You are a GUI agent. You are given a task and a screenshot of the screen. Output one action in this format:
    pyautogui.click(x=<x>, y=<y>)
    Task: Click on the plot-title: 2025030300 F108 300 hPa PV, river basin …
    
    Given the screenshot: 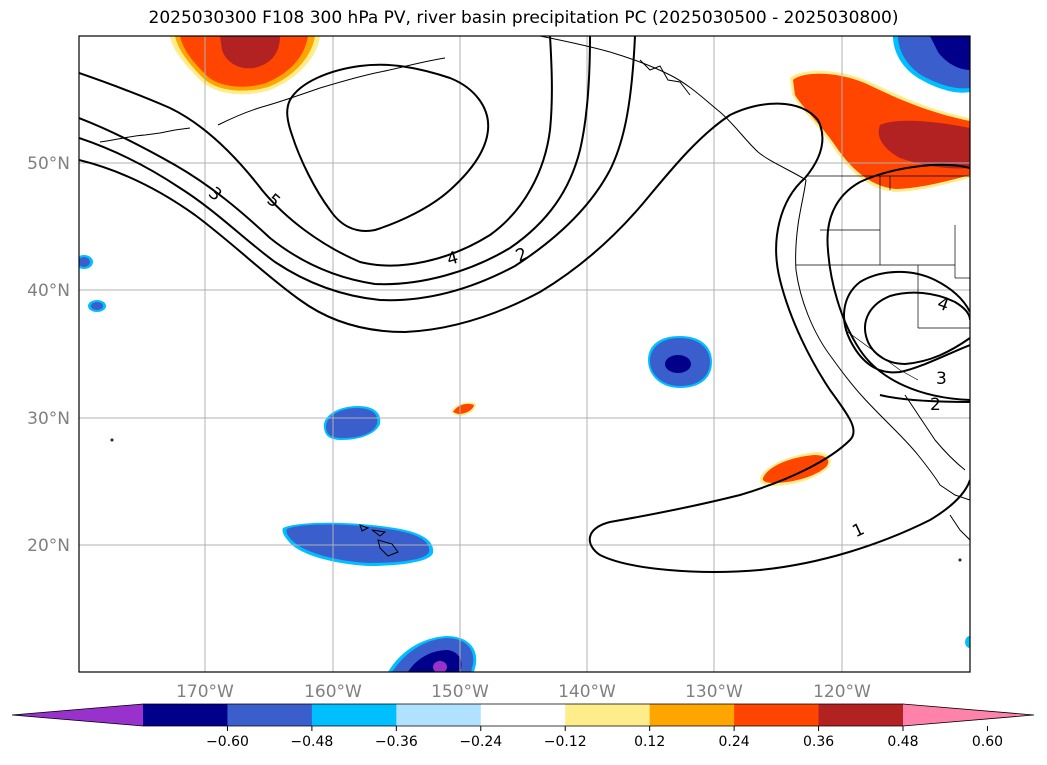 What is the action you would take?
    pyautogui.click(x=523, y=18)
    